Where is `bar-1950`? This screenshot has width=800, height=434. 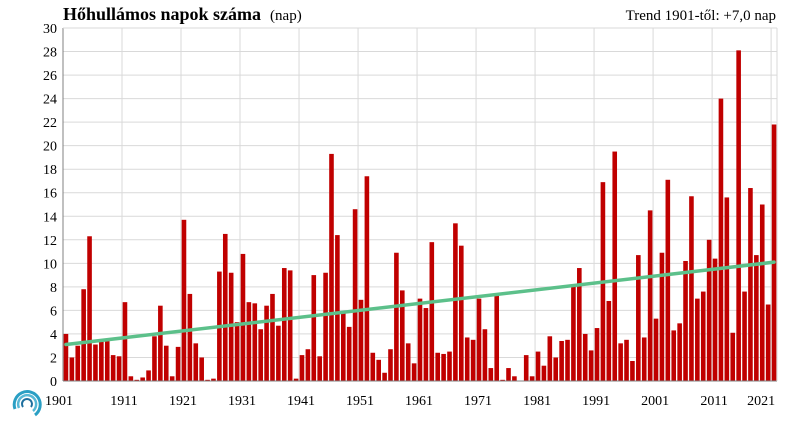 bar-1950 is located at coordinates (355, 295).